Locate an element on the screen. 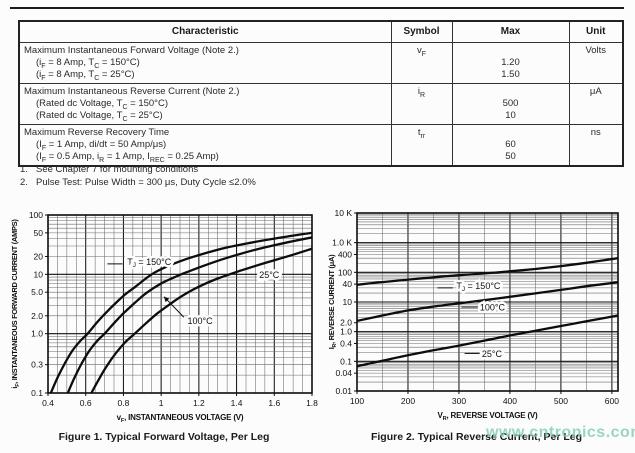 This screenshot has height=453, width=635. svg-text: 20 is located at coordinates (39, 256).